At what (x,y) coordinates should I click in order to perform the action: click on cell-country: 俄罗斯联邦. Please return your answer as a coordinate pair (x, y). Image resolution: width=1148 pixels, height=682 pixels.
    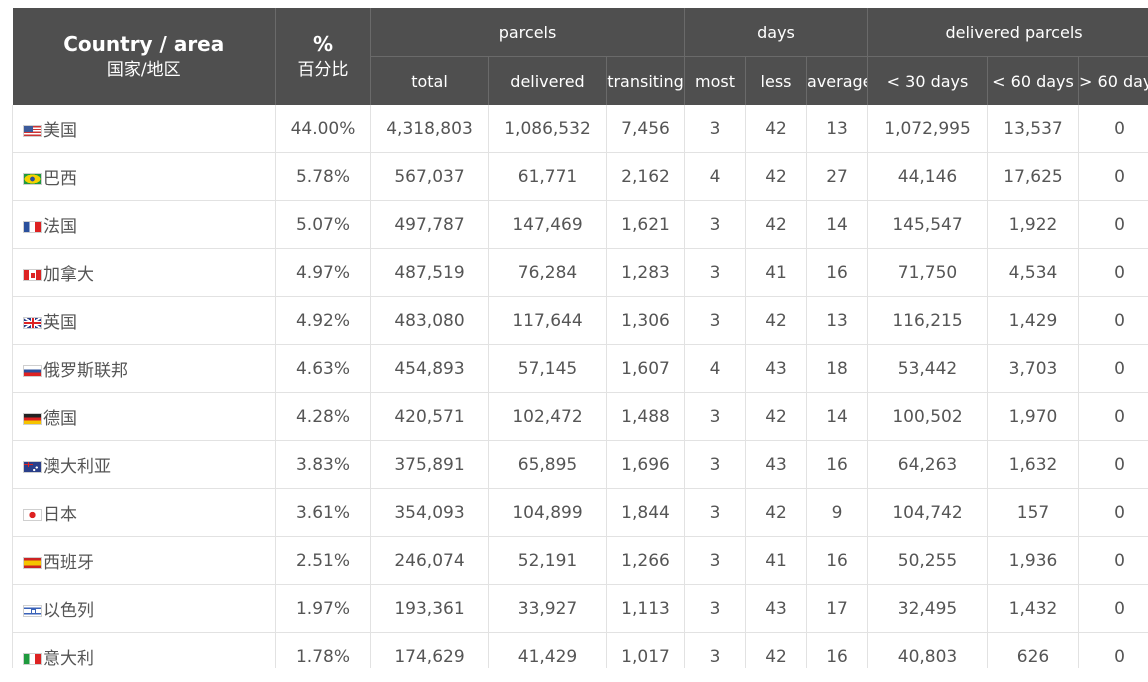
    Looking at the image, I should click on (144, 368).